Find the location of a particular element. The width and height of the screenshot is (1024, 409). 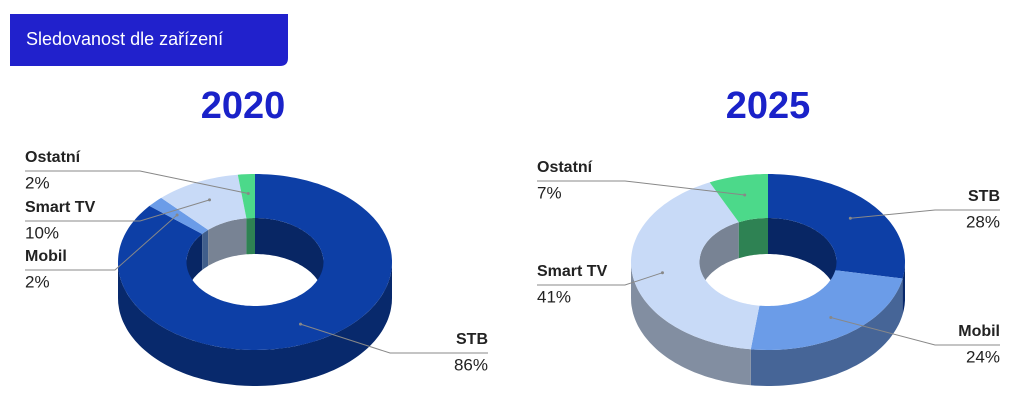

chart-title: 2025 is located at coordinates (768, 106).